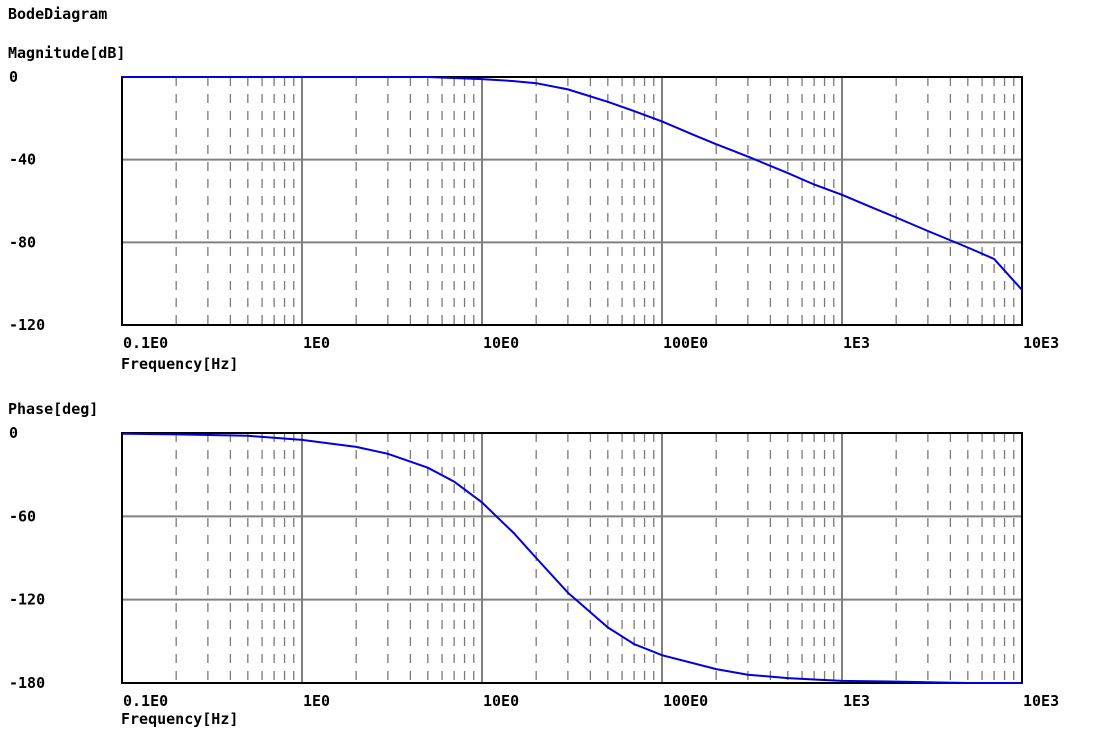 The width and height of the screenshot is (1118, 730). Describe the element at coordinates (685, 343) in the screenshot. I see `magnitude-xtick-label: 100E0` at that location.